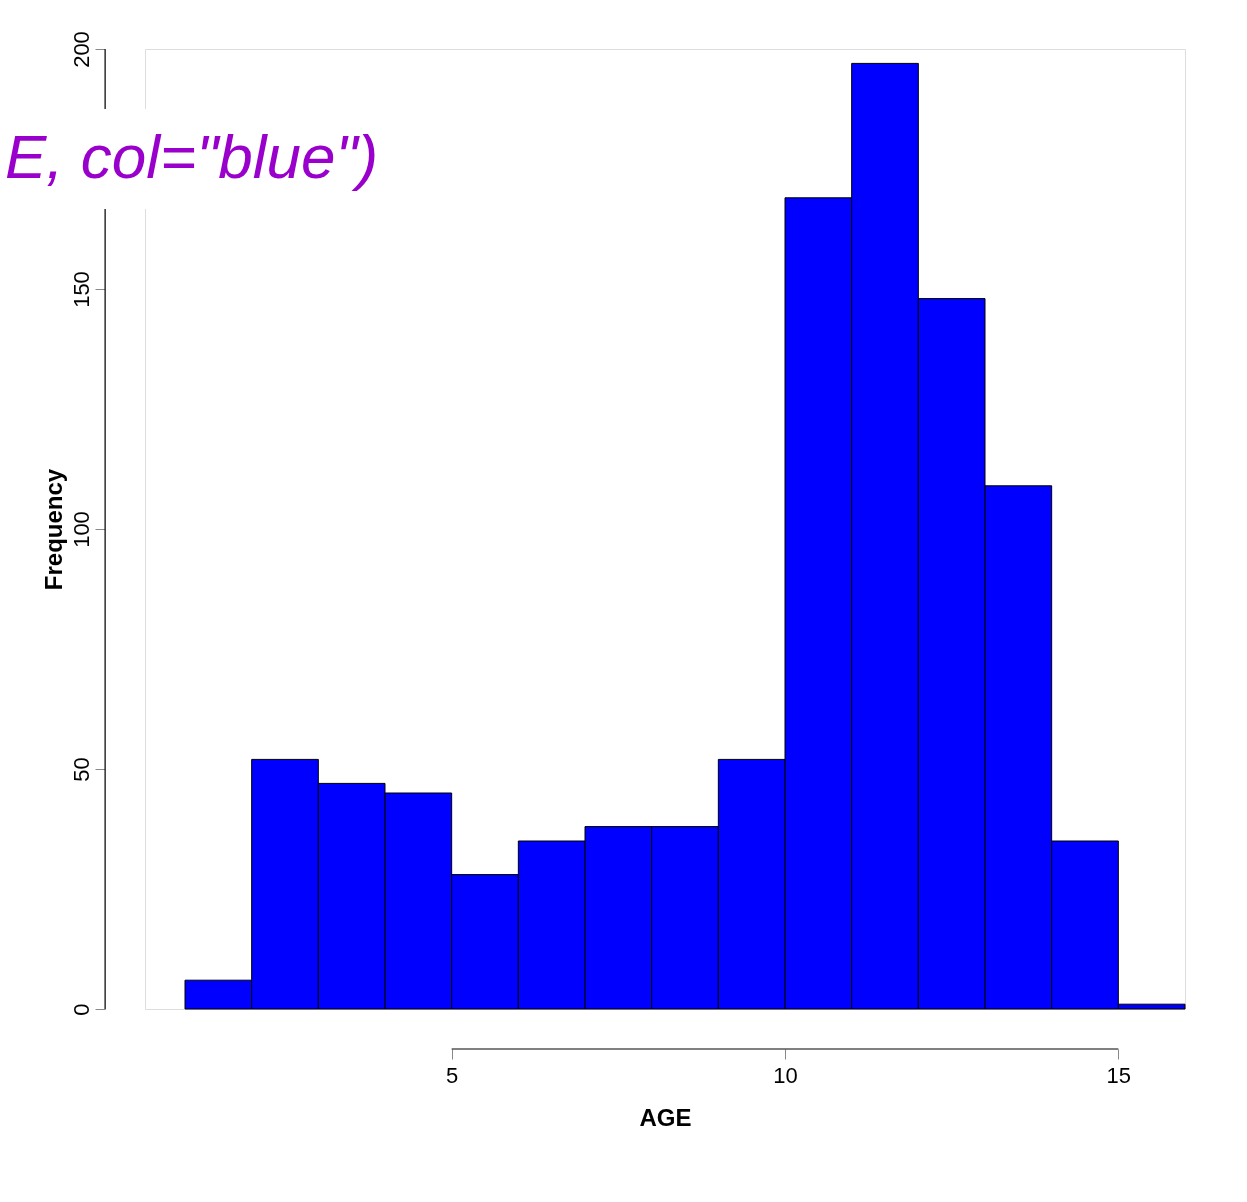 This screenshot has height=1202, width=1247. What do you see at coordinates (785, 1075) in the screenshot?
I see `x-tick-label: 10` at bounding box center [785, 1075].